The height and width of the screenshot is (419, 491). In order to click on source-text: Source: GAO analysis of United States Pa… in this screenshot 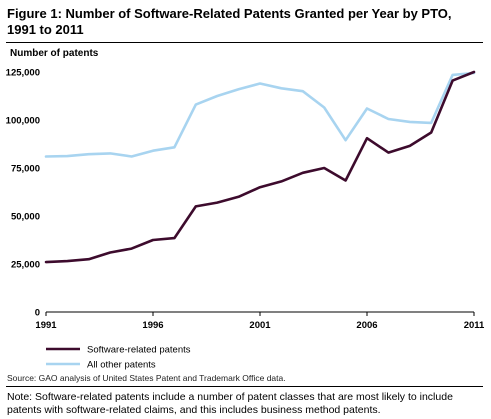, I will do `click(146, 378)`.